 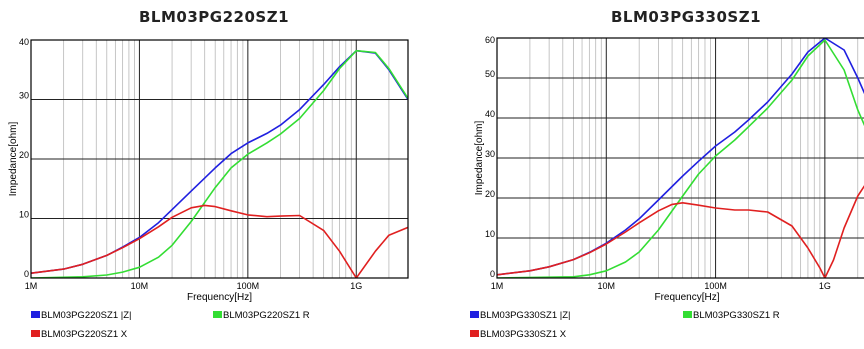 I want to click on legend-entry: BLM03PG330SZ1 |Z|, so click(x=520, y=315).